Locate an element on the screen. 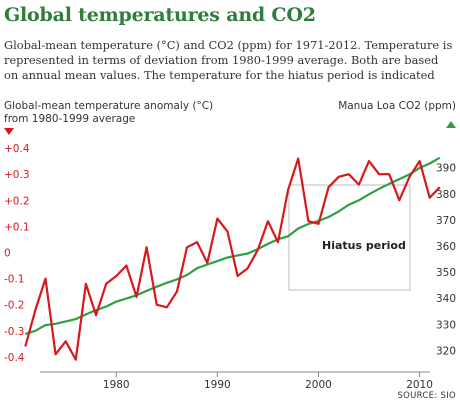  right-axis-ticks: 390 380 370 360 350 340 330 320 is located at coordinates (446, 260).